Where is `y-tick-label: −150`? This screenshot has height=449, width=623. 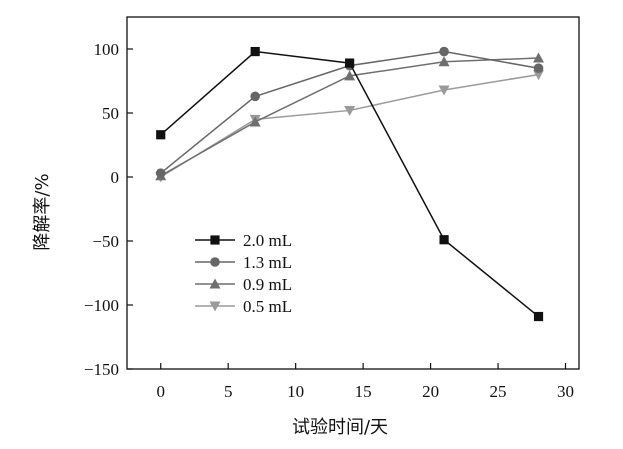
y-tick-label: −150 is located at coordinates (101, 369).